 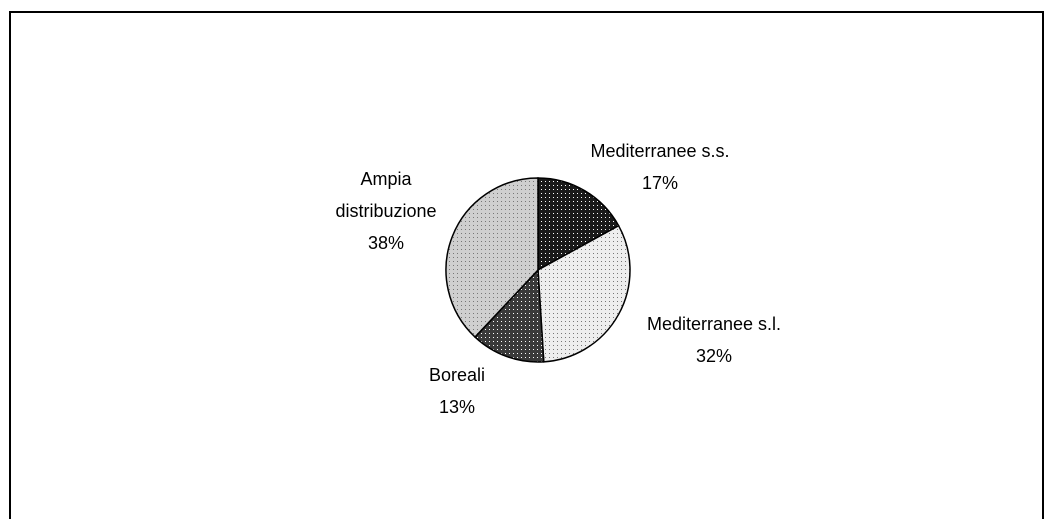 What do you see at coordinates (386, 243) in the screenshot?
I see `slice-value-label: 38%` at bounding box center [386, 243].